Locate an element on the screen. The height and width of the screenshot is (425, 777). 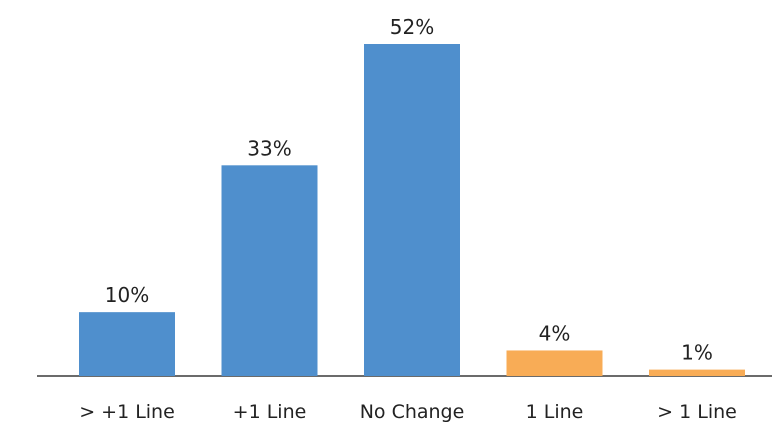
data-label-0: 10% is located at coordinates (127, 295).